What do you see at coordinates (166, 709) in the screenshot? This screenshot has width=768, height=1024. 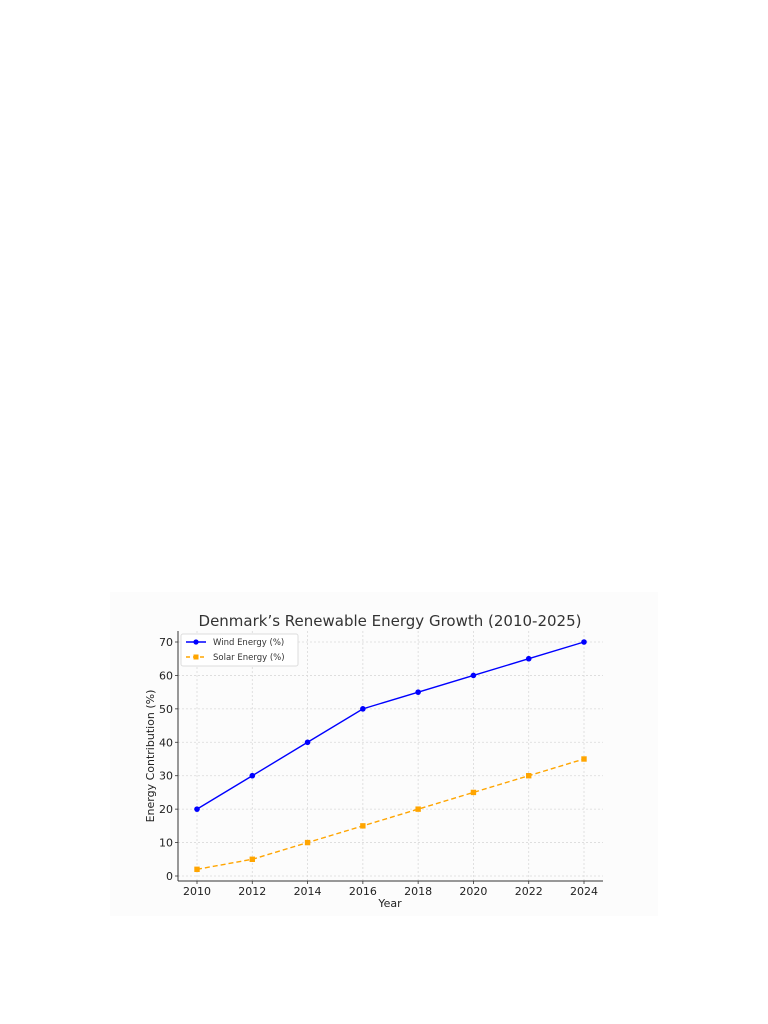 I see `y-tick-label: 50` at bounding box center [166, 709].